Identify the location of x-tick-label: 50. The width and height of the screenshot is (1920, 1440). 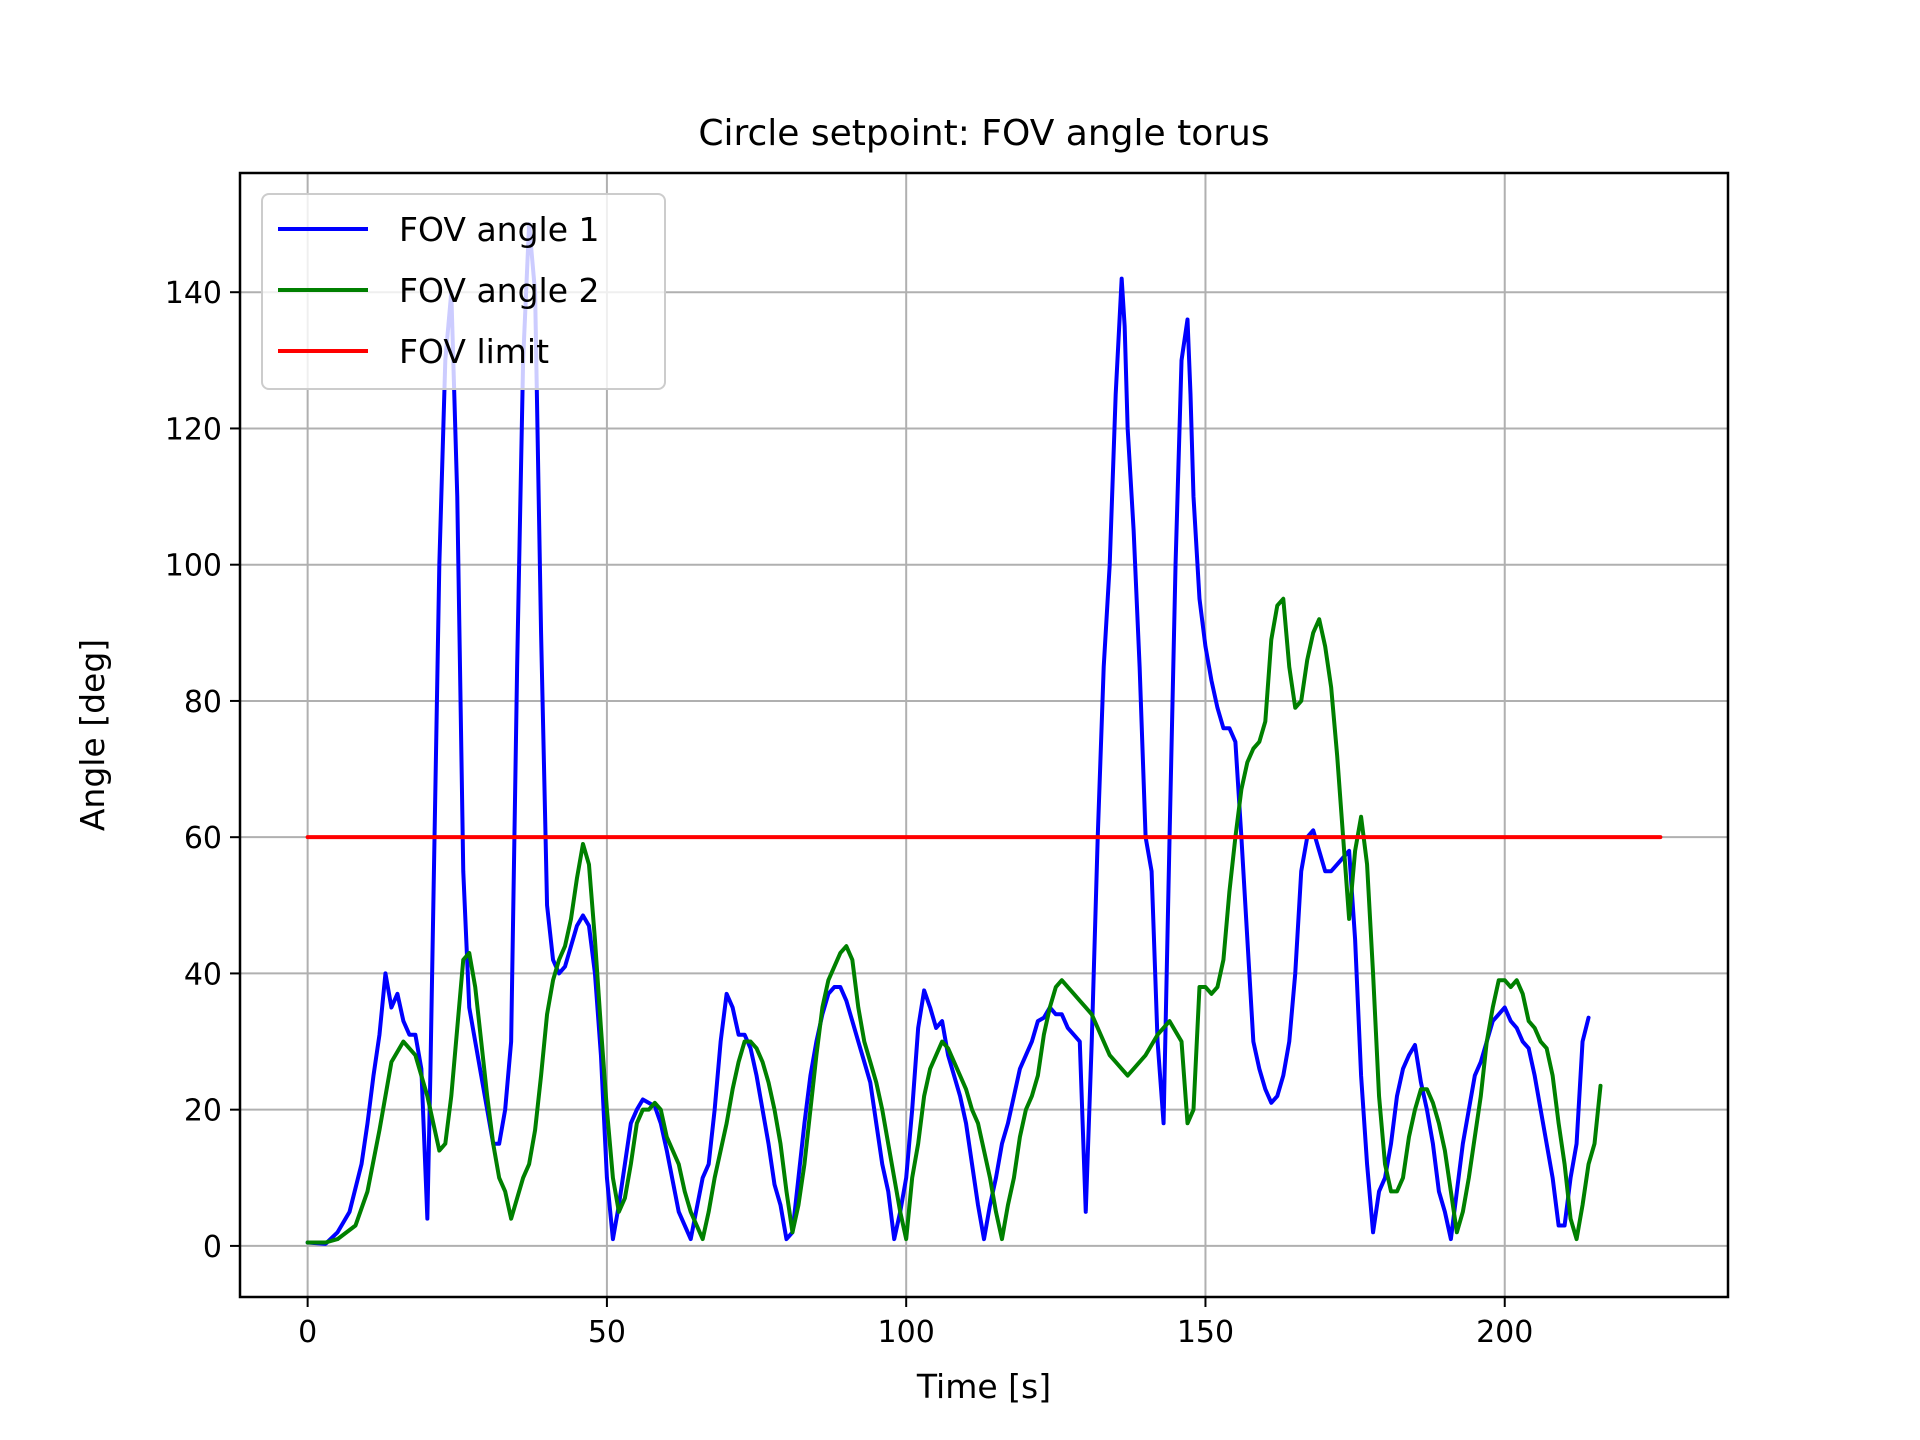
(607, 1332).